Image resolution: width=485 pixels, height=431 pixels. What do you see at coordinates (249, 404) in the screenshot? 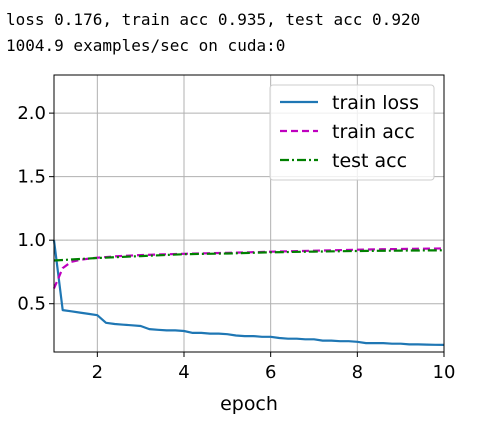
I see `x-axis-label: epoch` at bounding box center [249, 404].